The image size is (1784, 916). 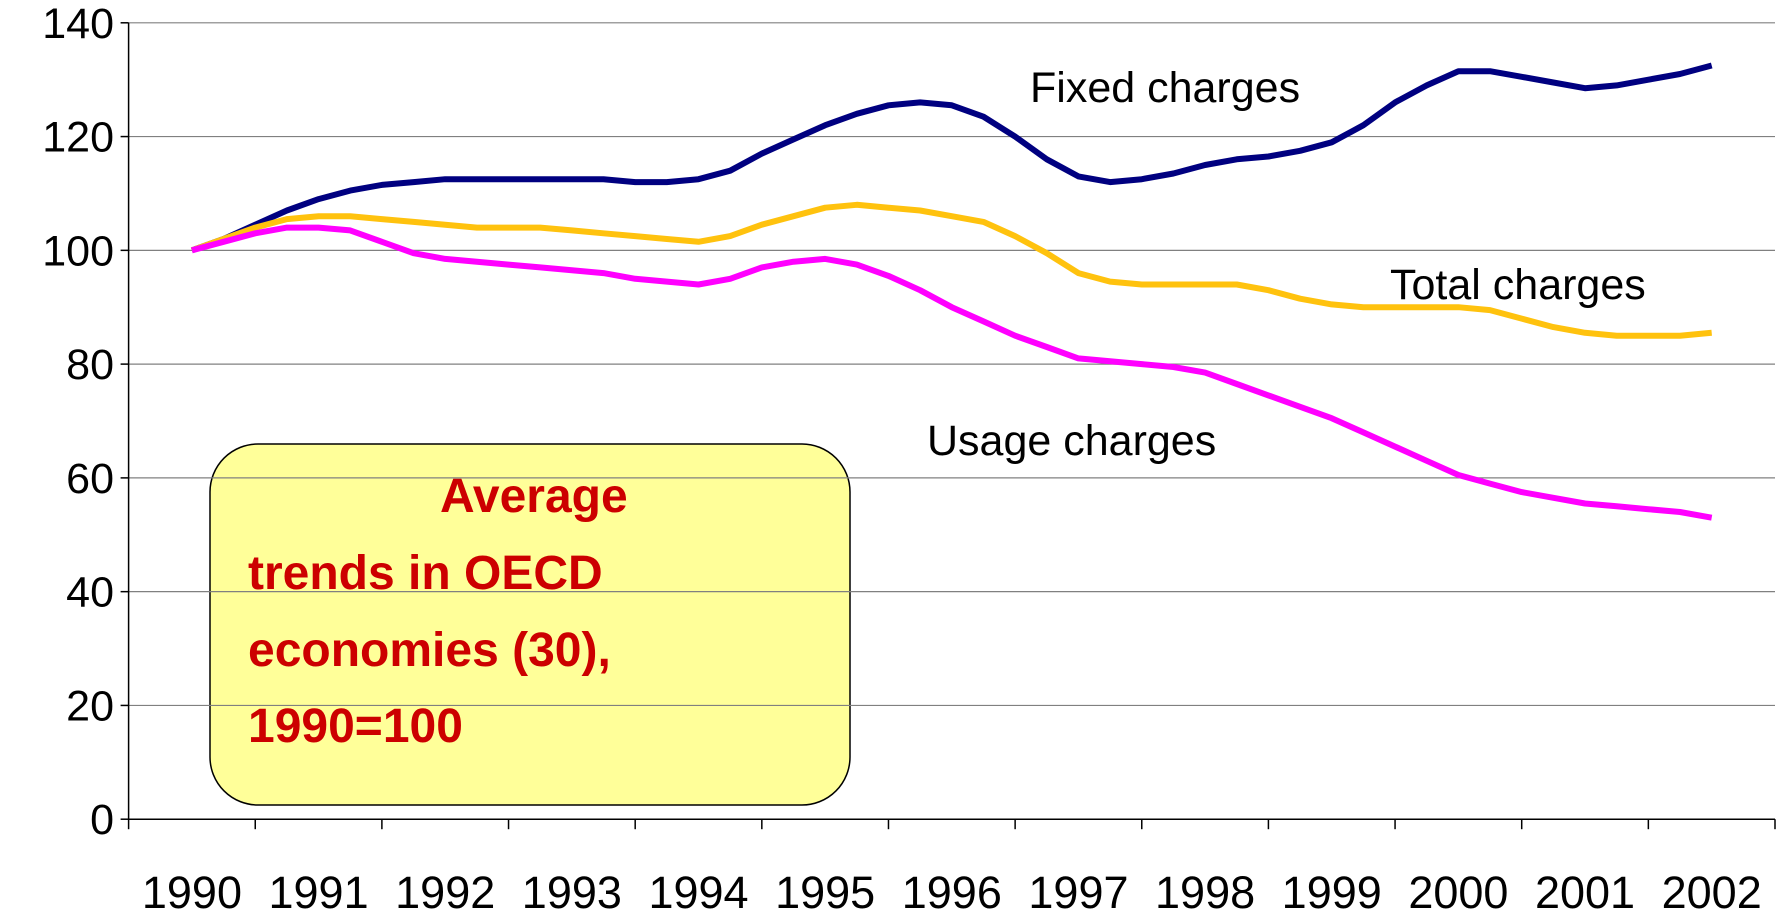 I want to click on x-tick-label: 2002, so click(x=1712, y=891).